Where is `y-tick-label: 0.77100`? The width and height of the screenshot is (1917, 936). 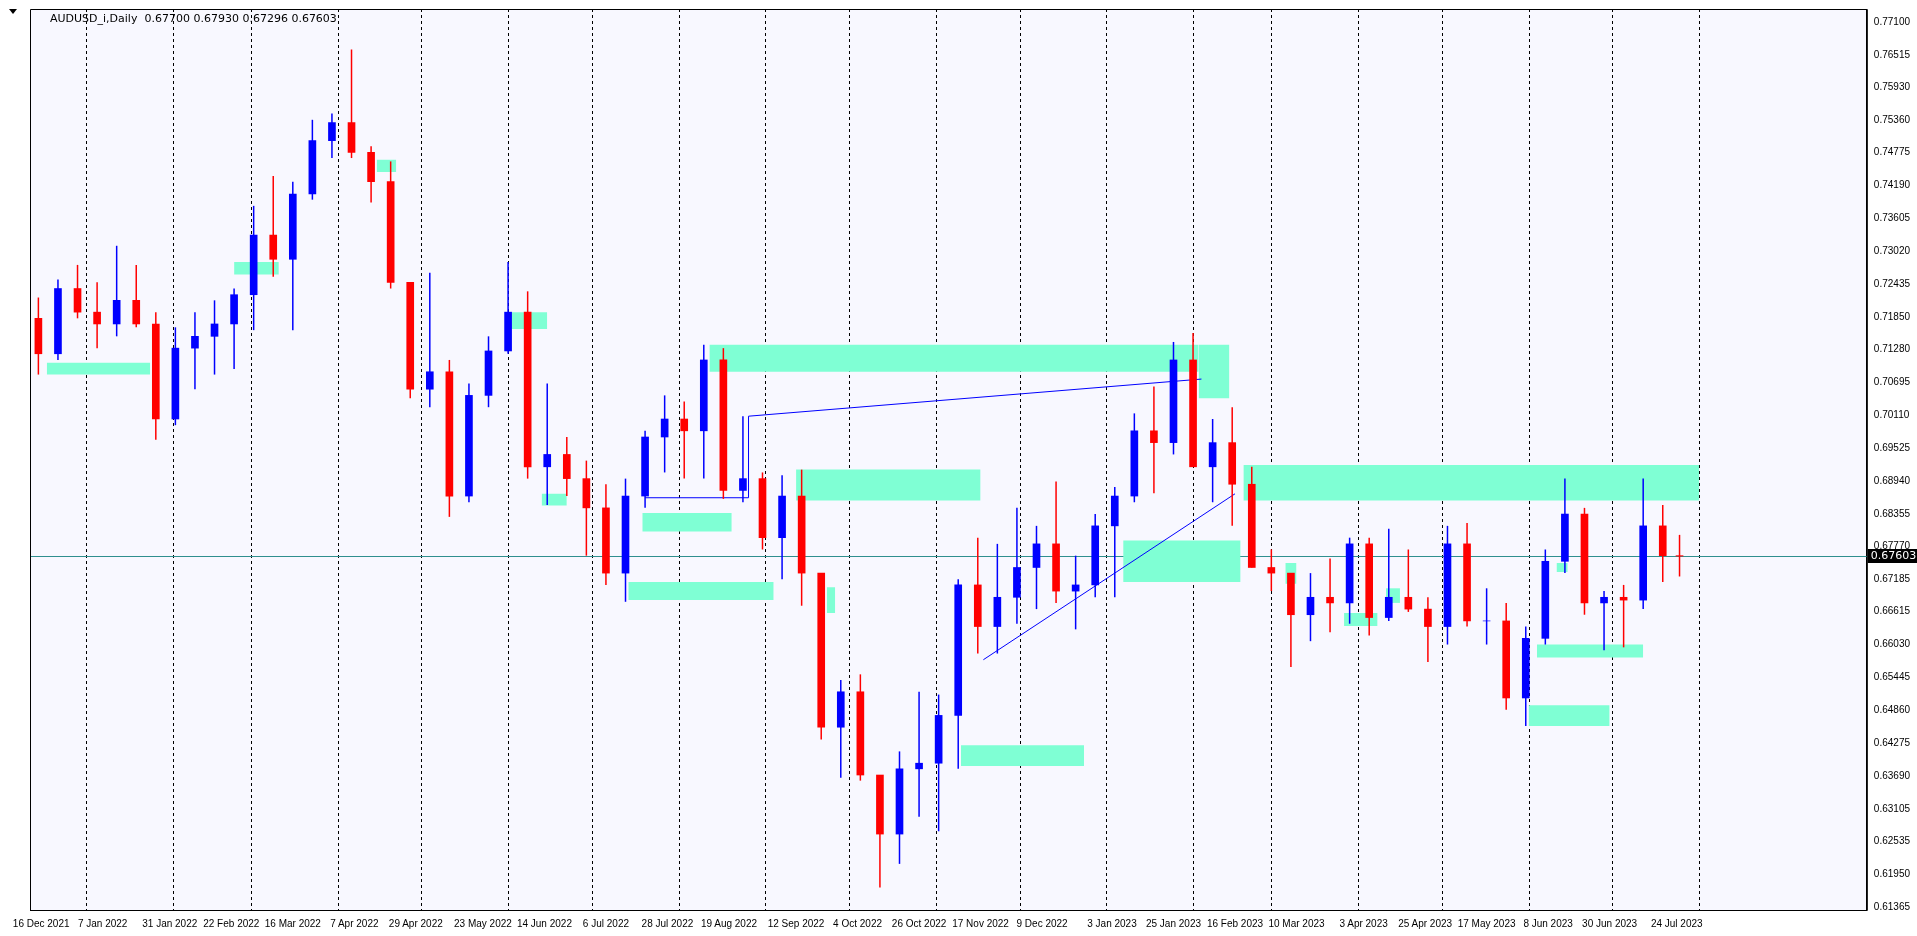 y-tick-label: 0.77100 is located at coordinates (1892, 21).